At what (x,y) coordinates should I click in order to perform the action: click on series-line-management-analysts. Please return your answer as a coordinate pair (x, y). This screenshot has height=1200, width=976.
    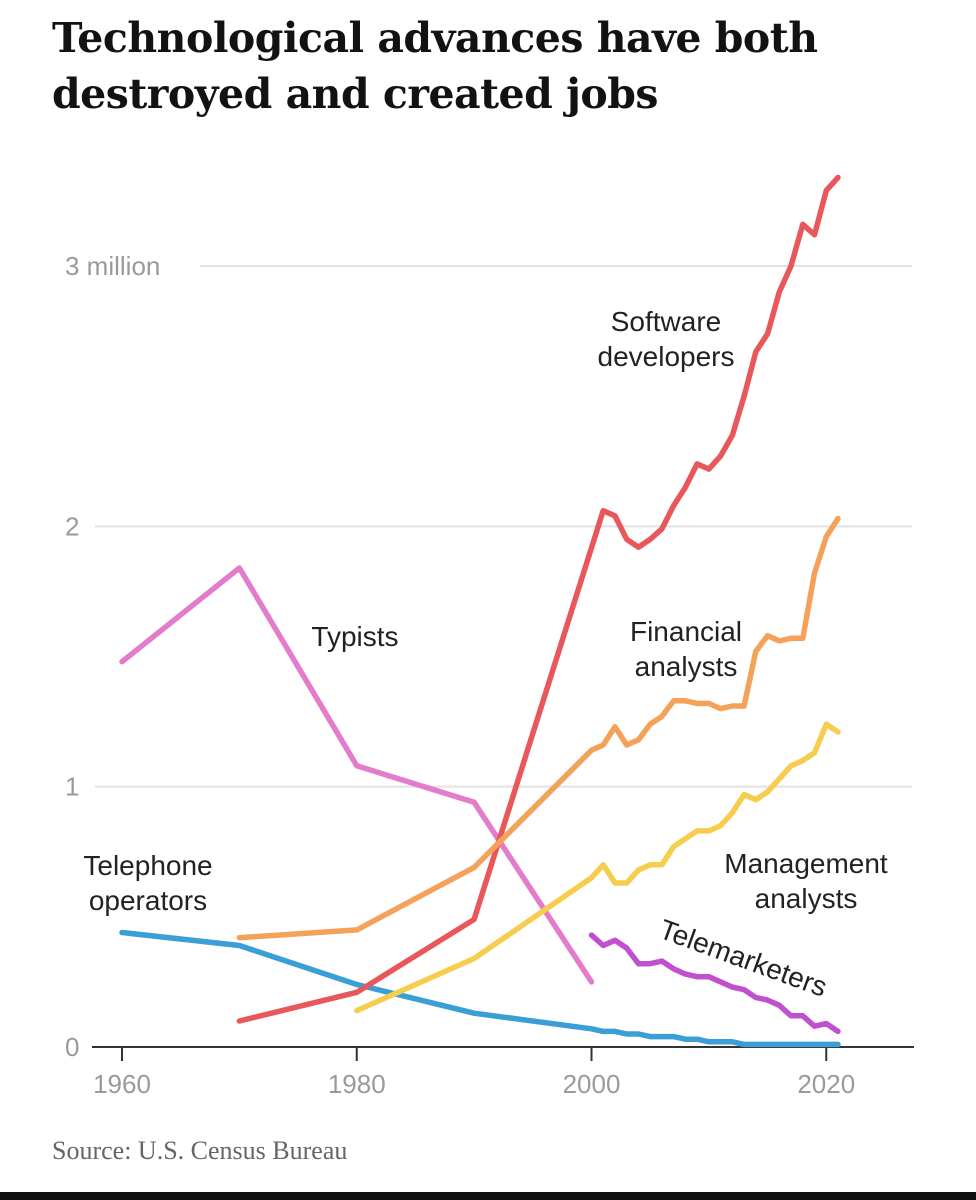
    Looking at the image, I should click on (597, 867).